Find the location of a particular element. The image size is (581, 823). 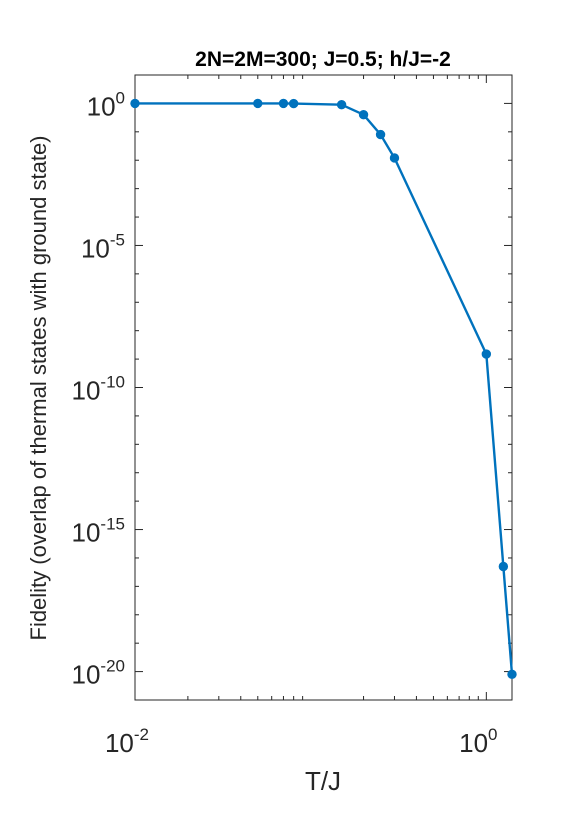

y-tick-label: 10⁻⁵ is located at coordinates (103, 246).